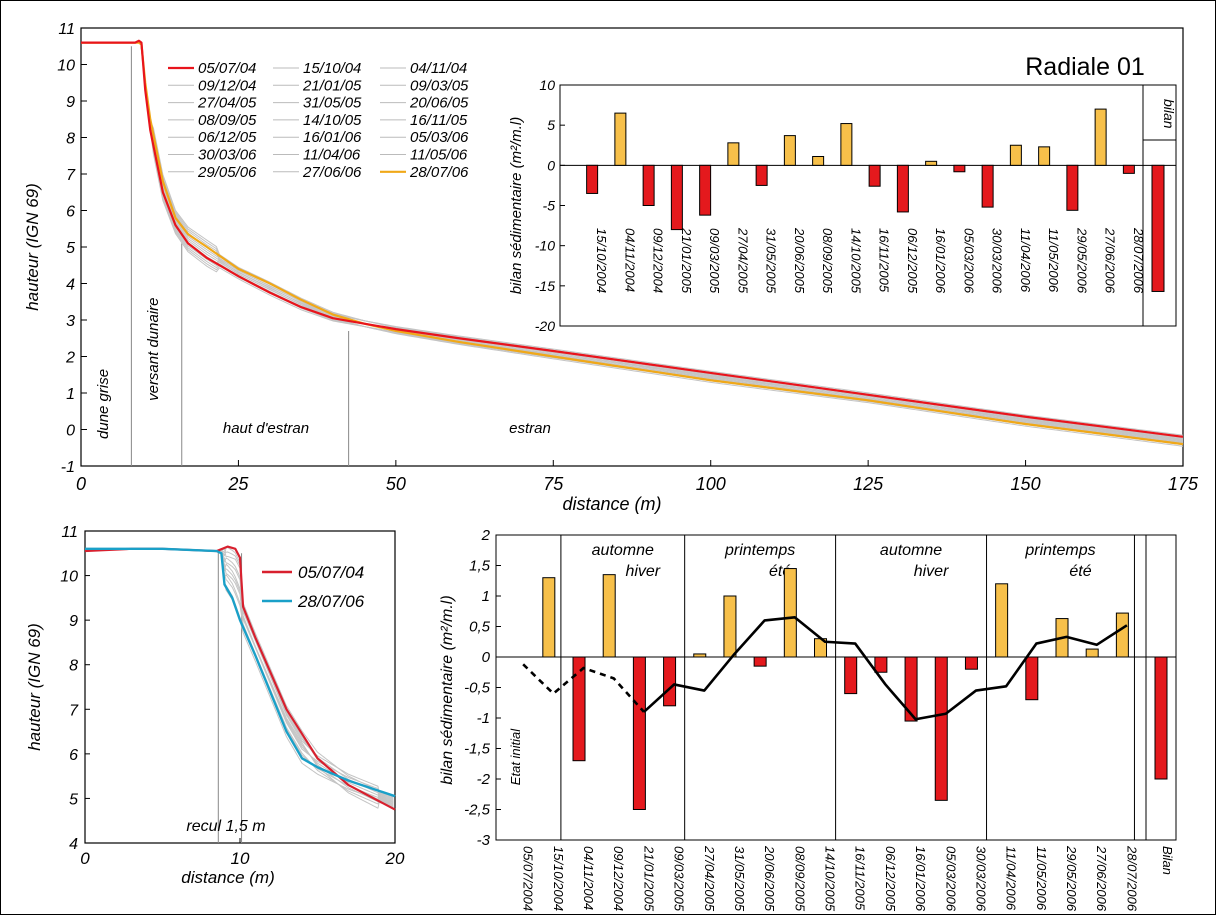 The height and width of the screenshot is (915, 1216). Describe the element at coordinates (69, 532) in the screenshot. I see `zoom-ytick-label: 11` at that location.